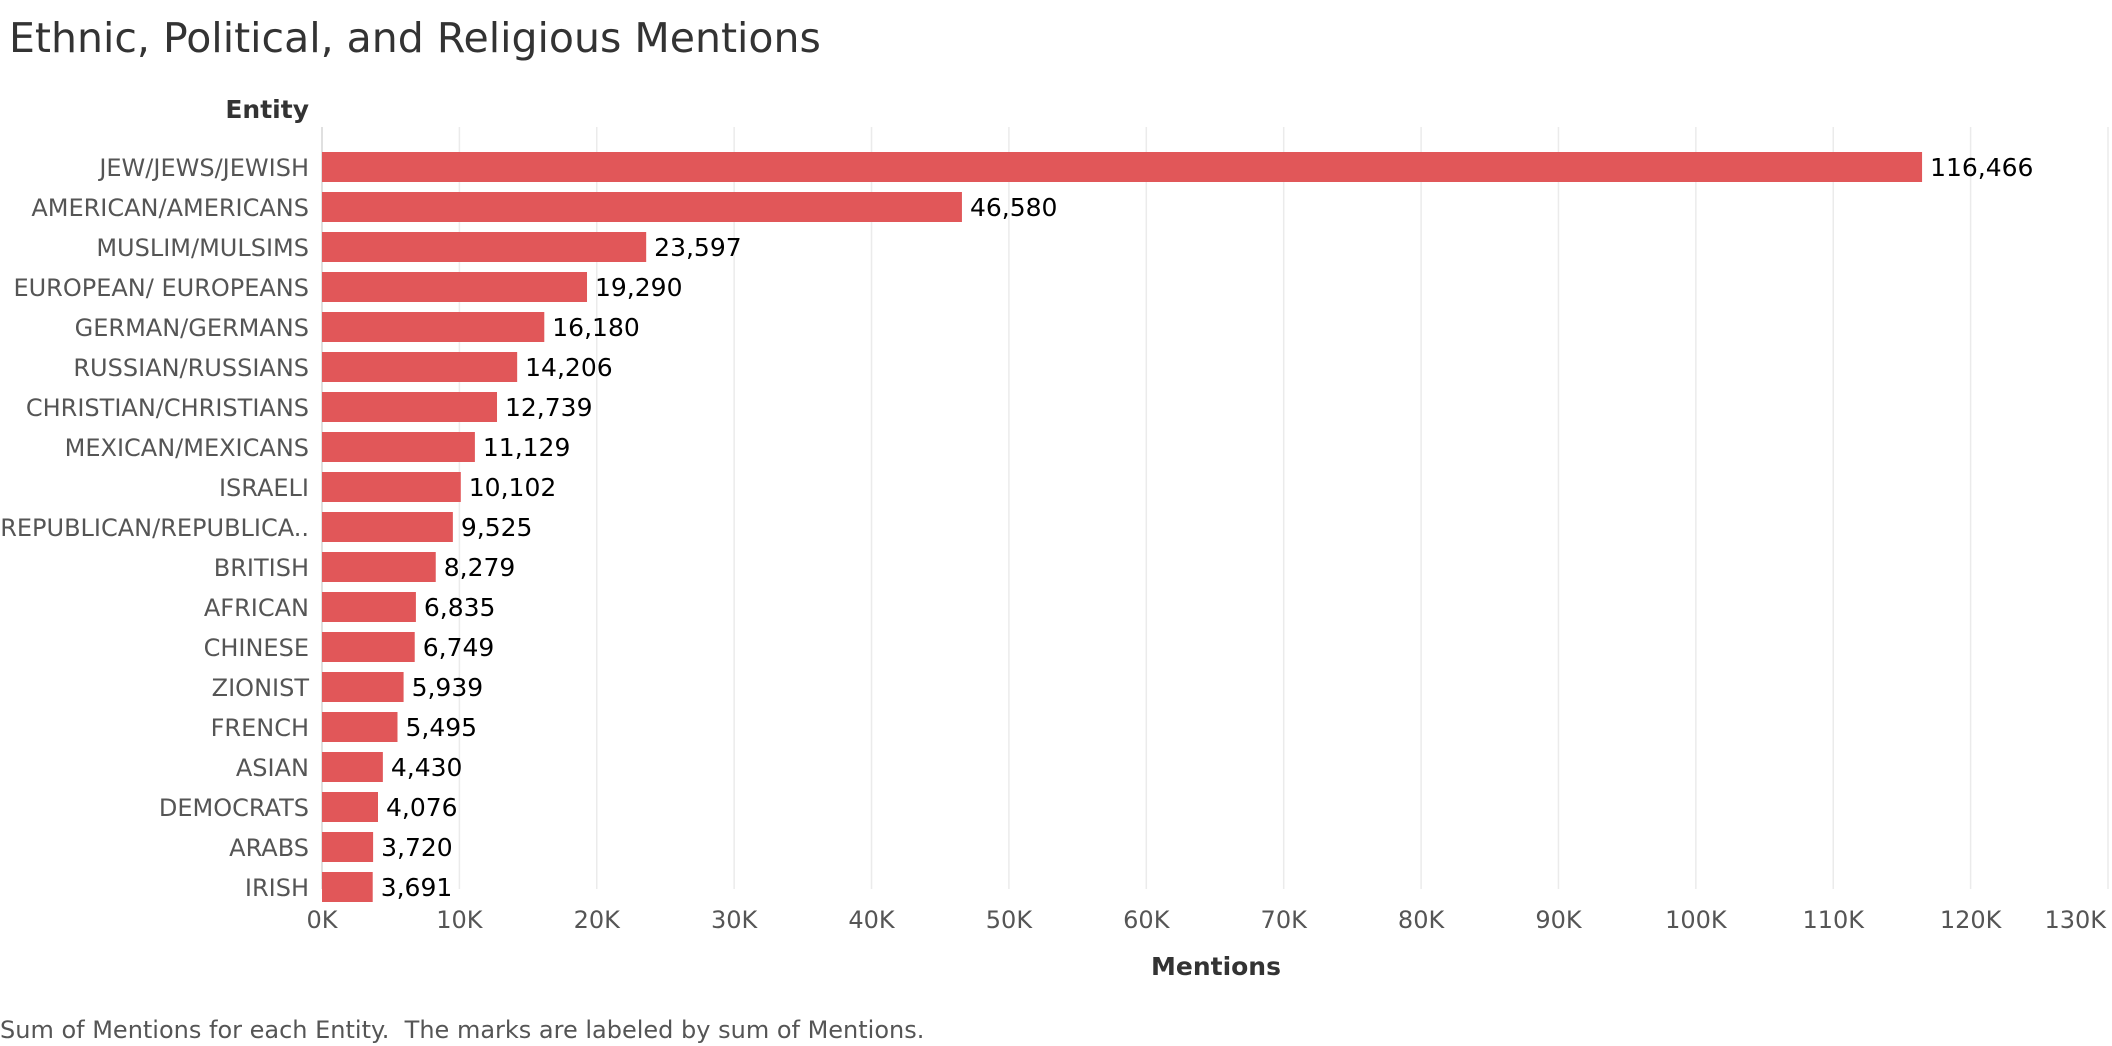 The width and height of the screenshot is (2112, 1046). Describe the element at coordinates (192, 328) in the screenshot. I see `category-label: GERMAN/GERMANS` at that location.